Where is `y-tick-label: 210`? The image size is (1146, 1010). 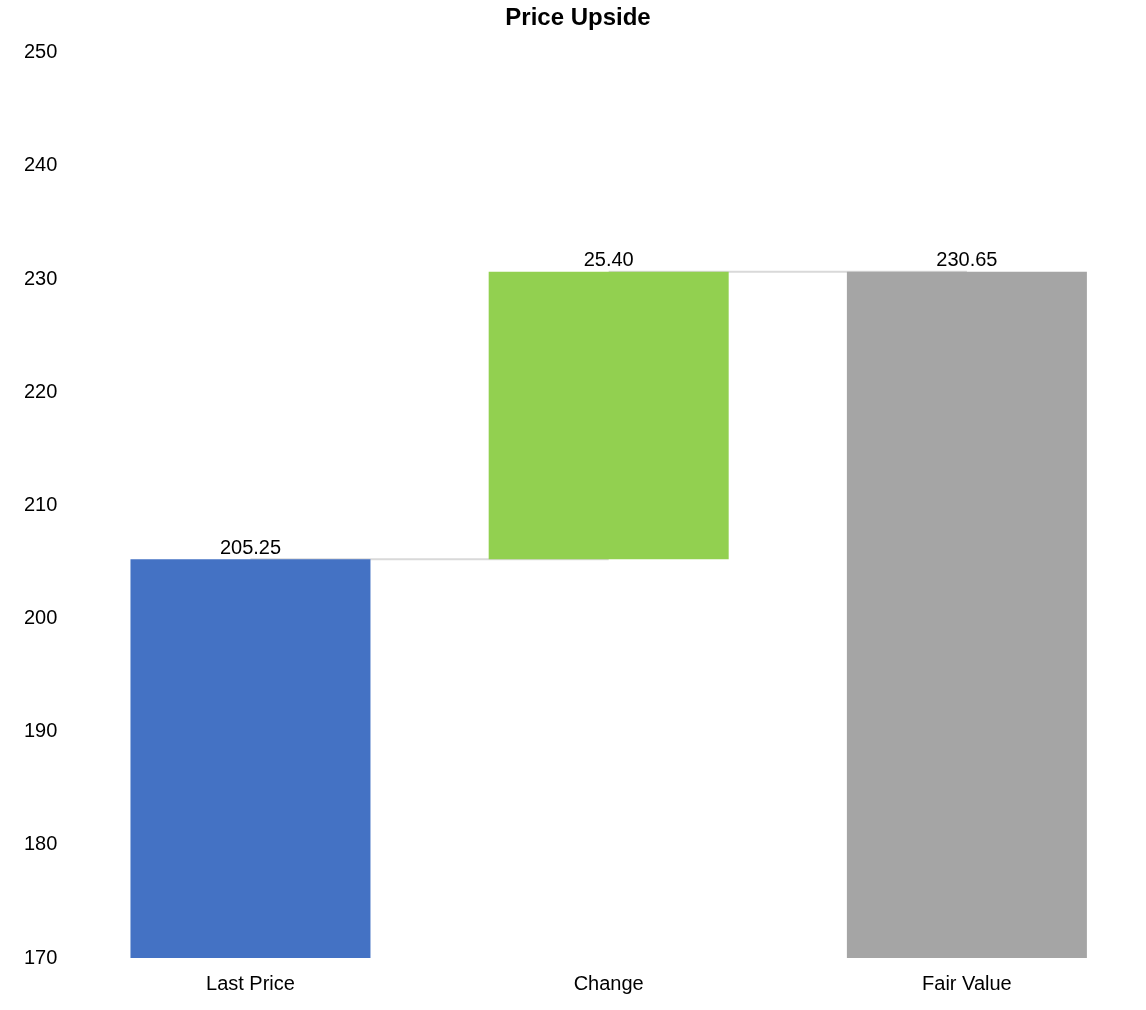 y-tick-label: 210 is located at coordinates (40, 503).